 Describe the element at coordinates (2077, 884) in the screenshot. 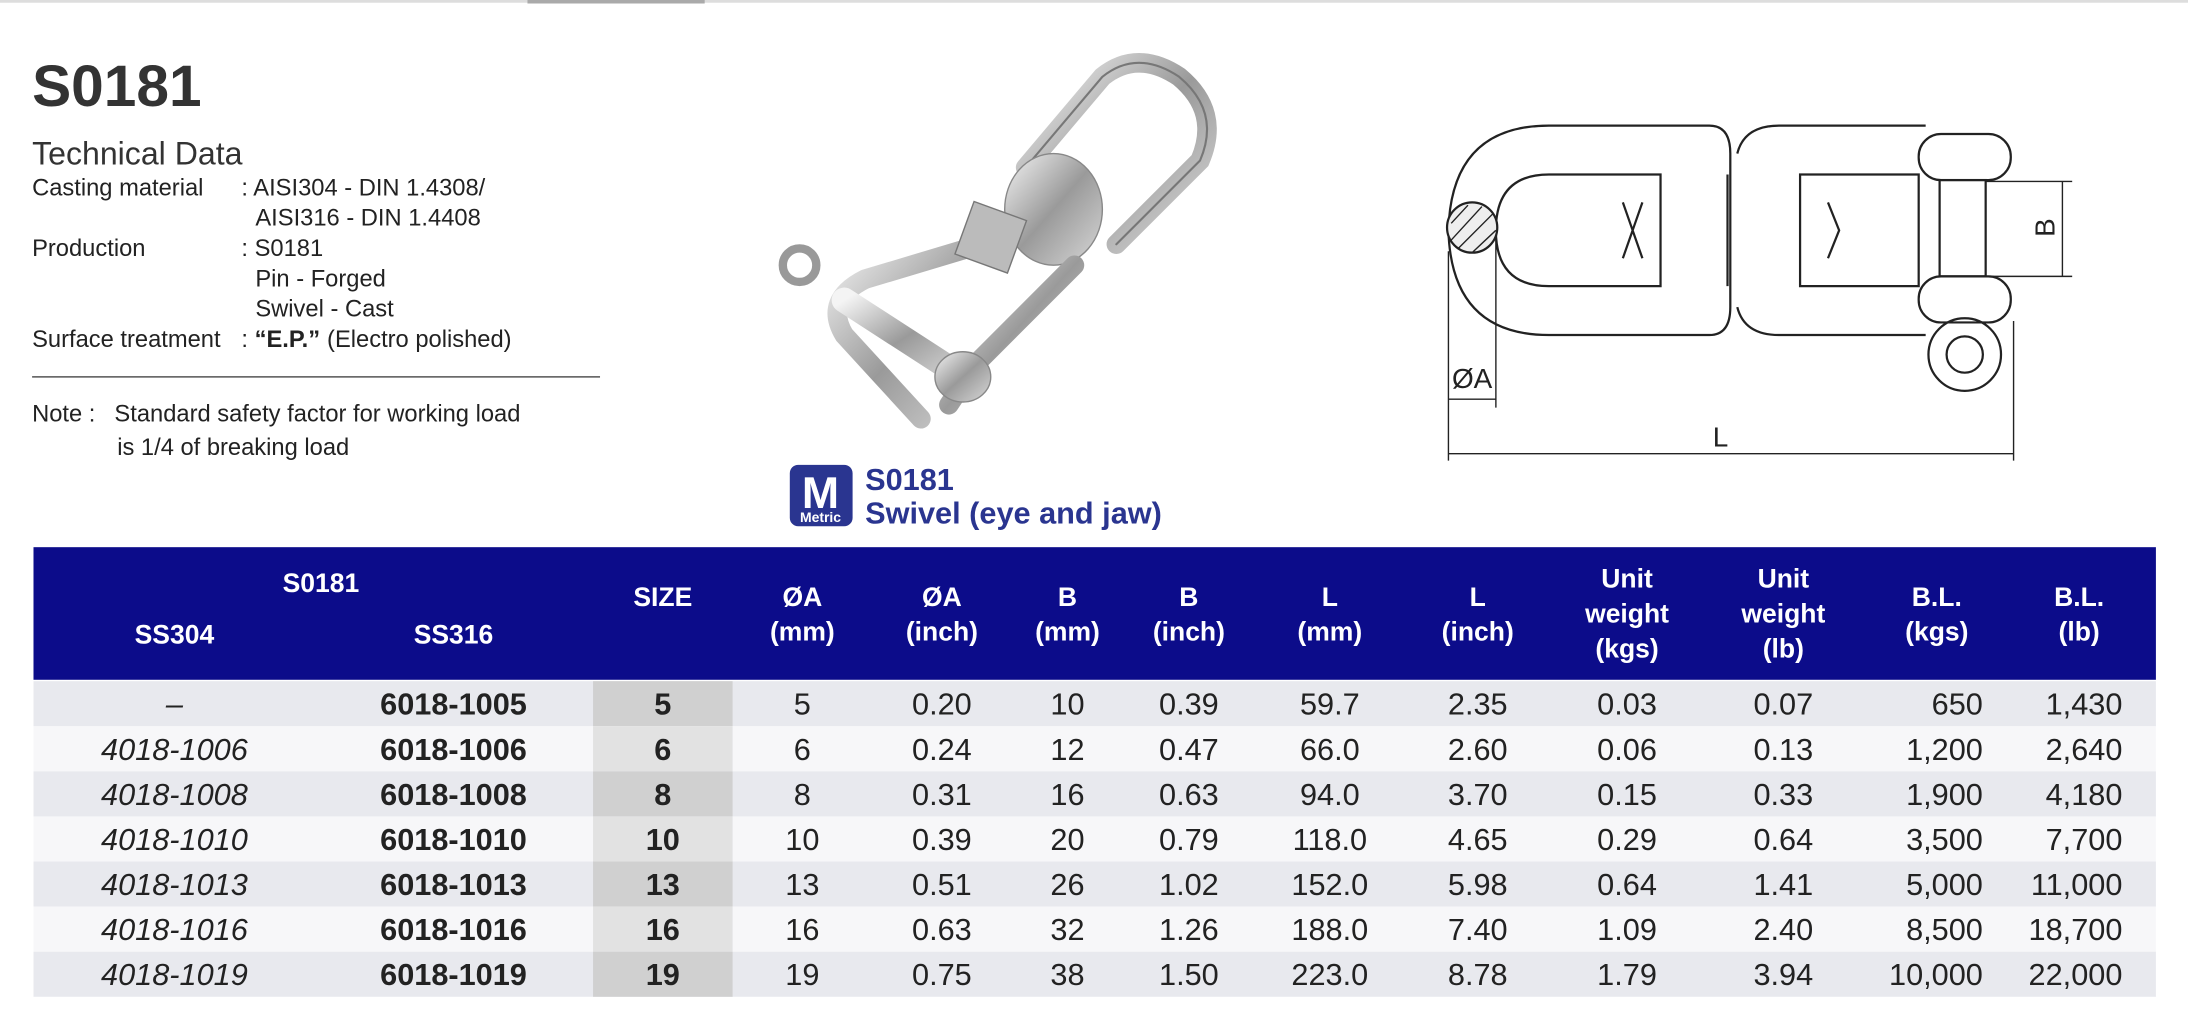

I see `table-cell: 11,000` at that location.